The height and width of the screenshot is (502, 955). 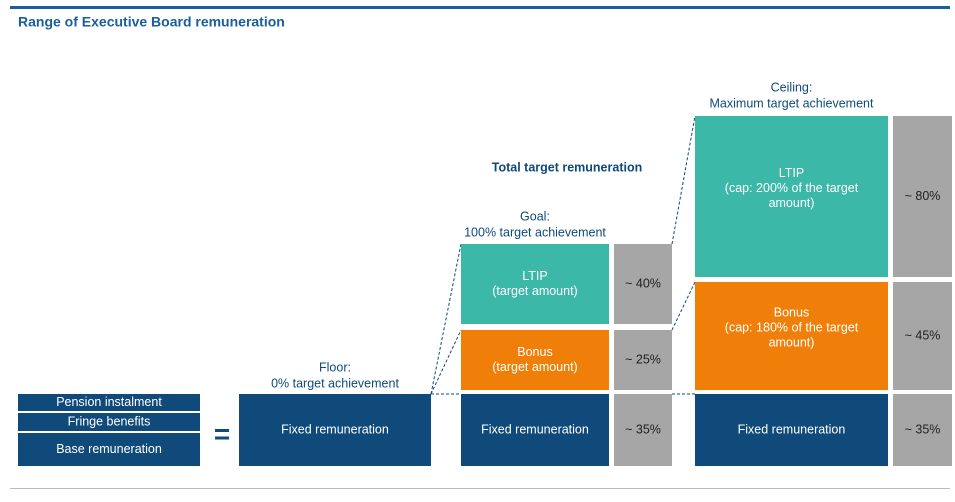 I want to click on share-label: ~ 40%, so click(x=643, y=283).